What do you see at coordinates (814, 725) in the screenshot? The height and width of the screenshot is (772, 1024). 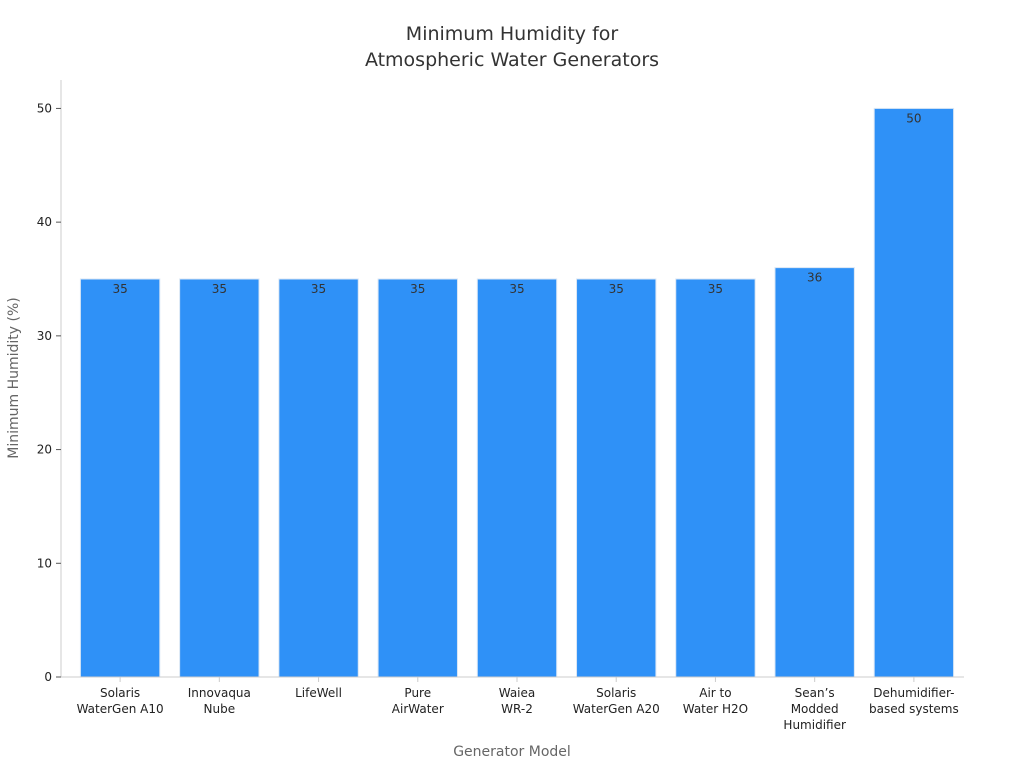 I see `x-tick-label: Humidifier` at bounding box center [814, 725].